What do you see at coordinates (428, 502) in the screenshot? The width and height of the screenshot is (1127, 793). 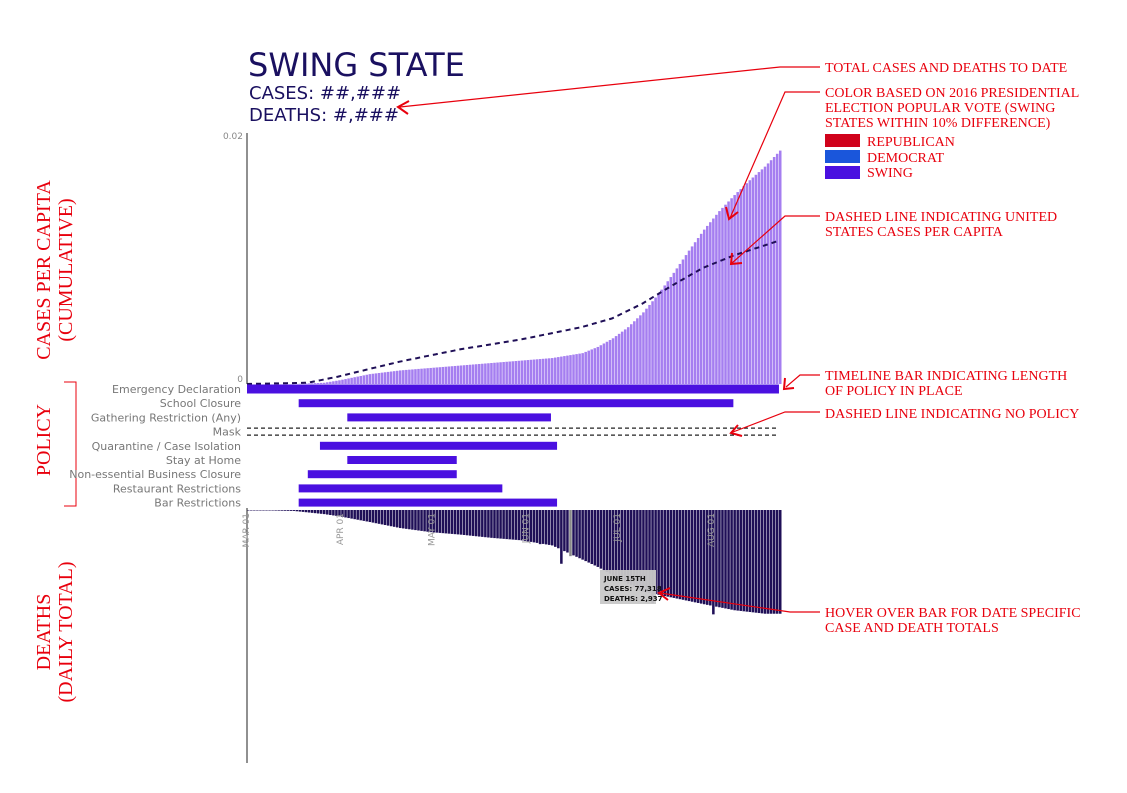 I see `policy-bar-bar-restrictions` at bounding box center [428, 502].